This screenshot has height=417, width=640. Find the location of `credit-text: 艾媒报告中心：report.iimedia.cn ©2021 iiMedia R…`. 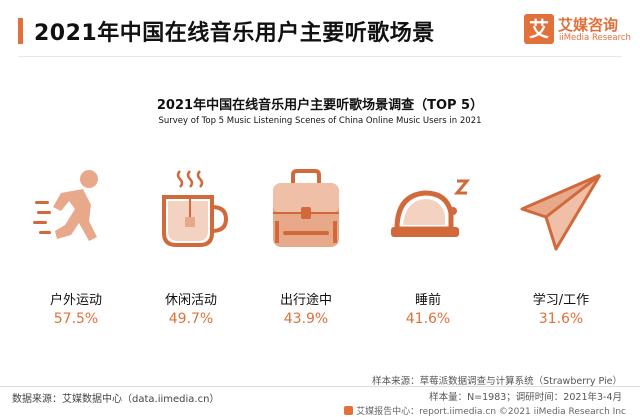

credit-text: 艾媒报告中心：report.iimedia.cn ©2021 iiMedia R… is located at coordinates (491, 412).